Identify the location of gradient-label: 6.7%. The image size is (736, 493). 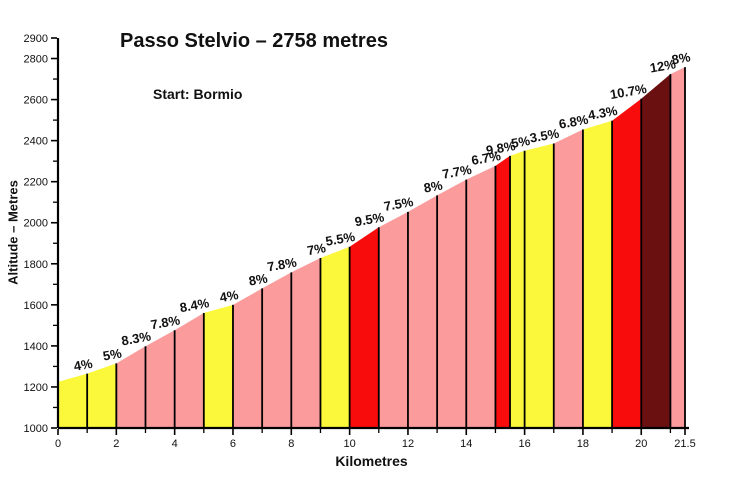
(486, 158).